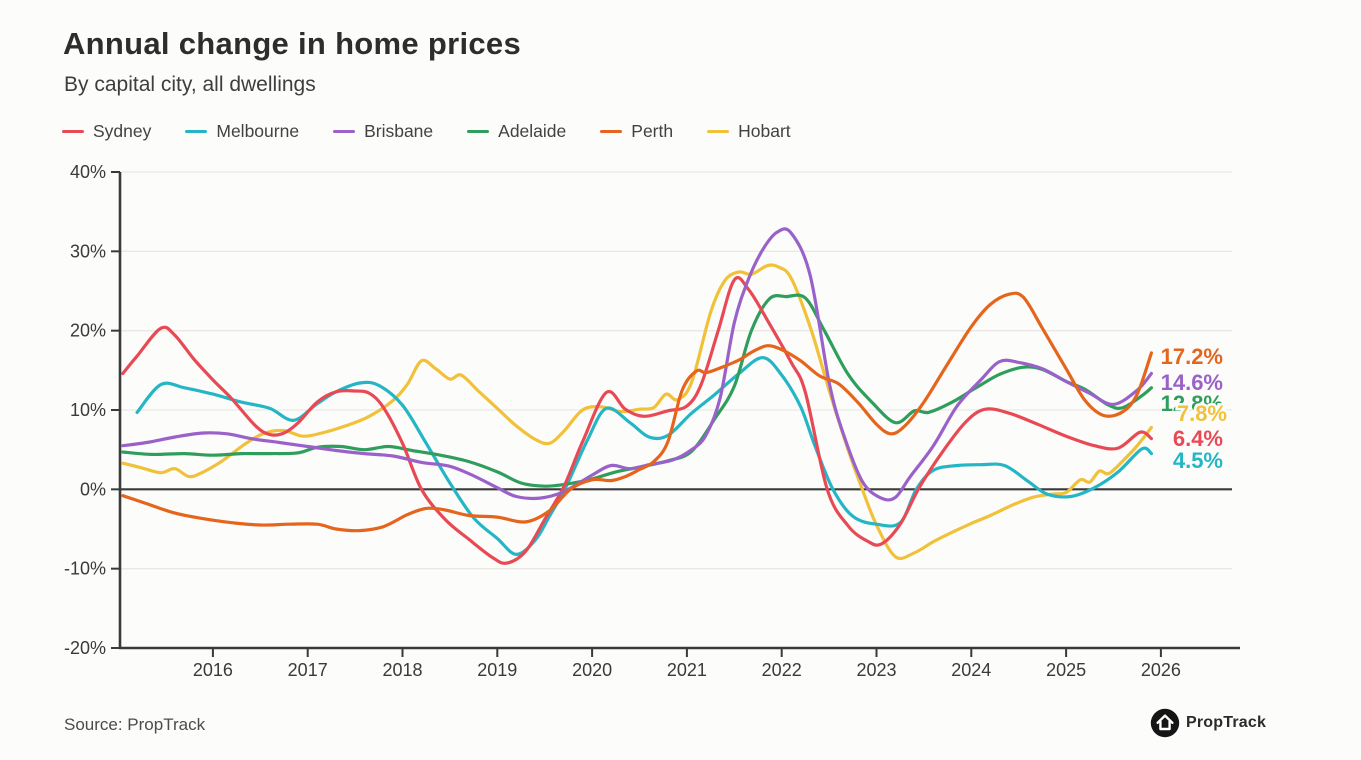 This screenshot has height=760, width=1361. What do you see at coordinates (1192, 356) in the screenshot?
I see `end-label-perth: 17.2%` at bounding box center [1192, 356].